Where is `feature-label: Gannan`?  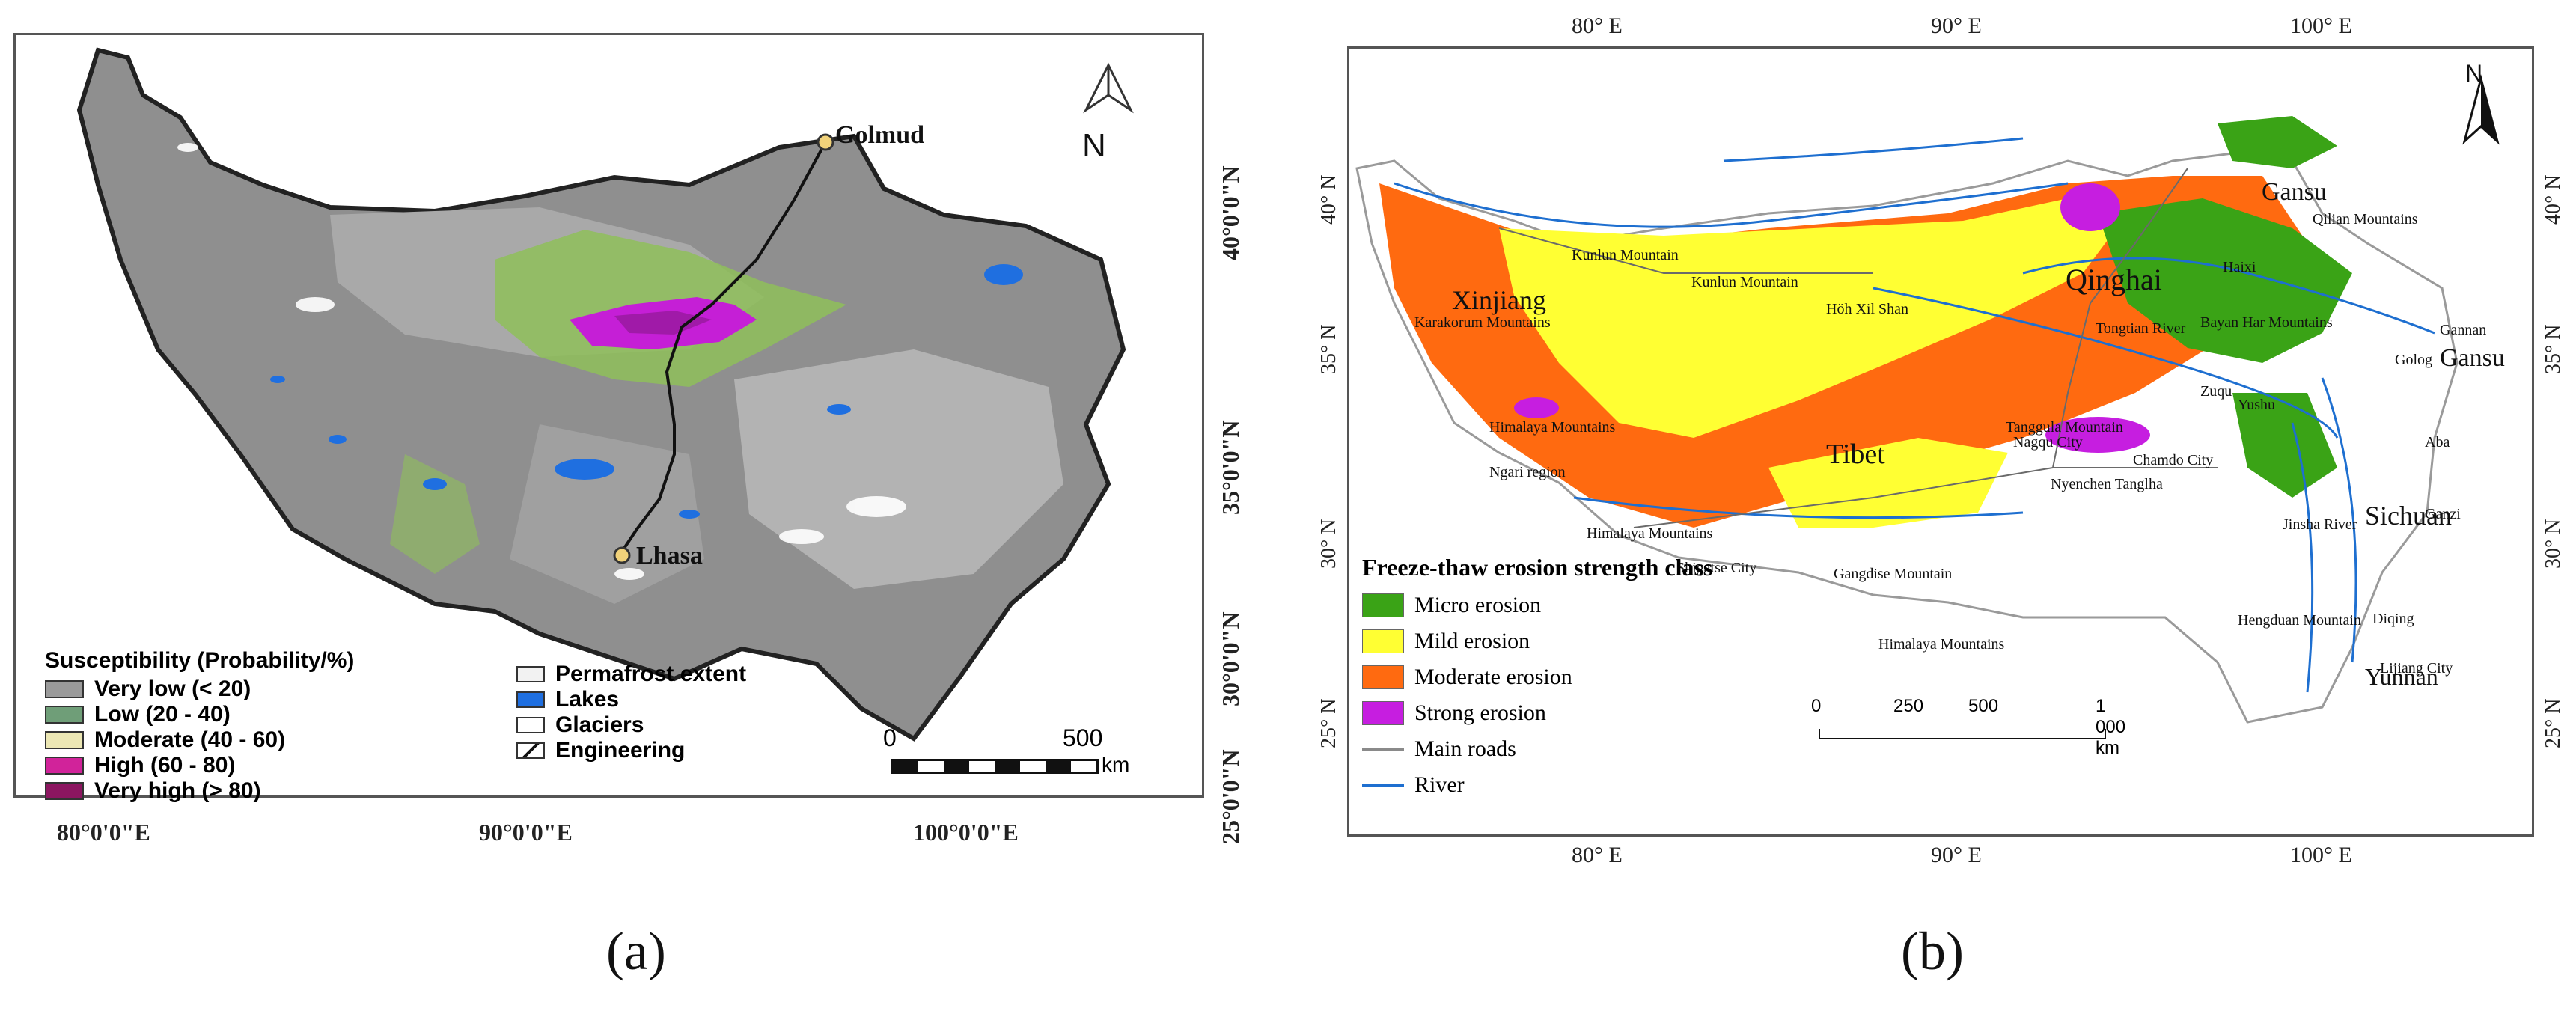
feature-label: Gannan is located at coordinates (2463, 330).